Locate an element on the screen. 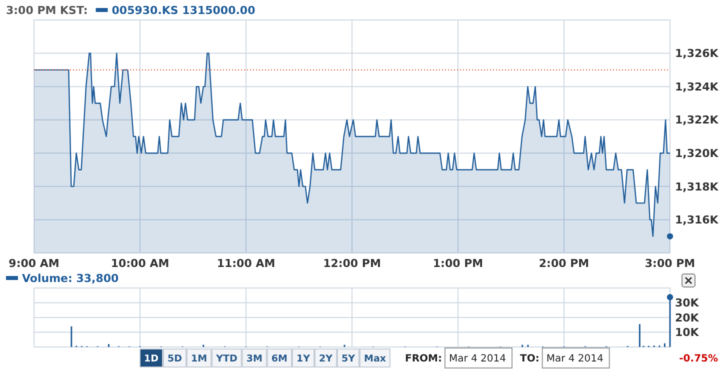 The width and height of the screenshot is (726, 384). text: 5D is located at coordinates (175, 358).